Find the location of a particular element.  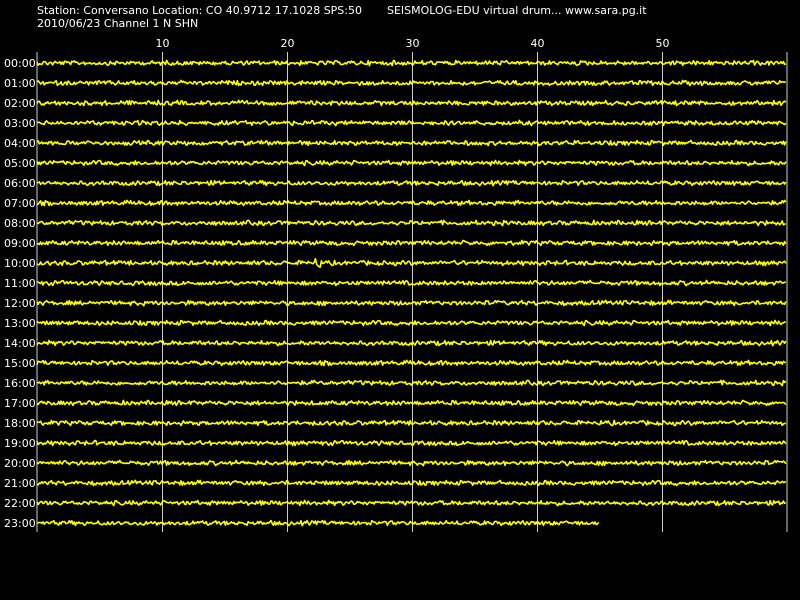

tick-label-minute-40: 40 is located at coordinates (538, 43).